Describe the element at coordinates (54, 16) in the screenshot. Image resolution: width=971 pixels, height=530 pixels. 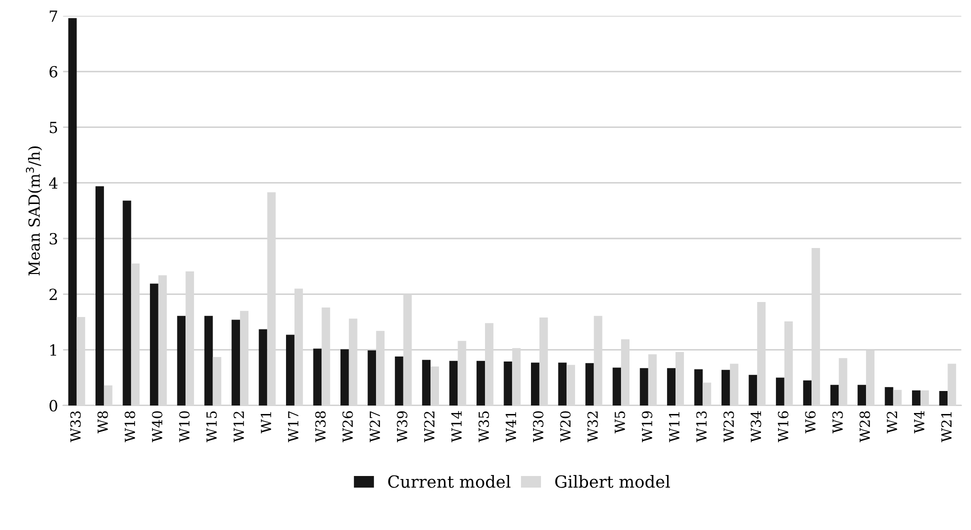
I see `y-tick-label: 7` at that location.